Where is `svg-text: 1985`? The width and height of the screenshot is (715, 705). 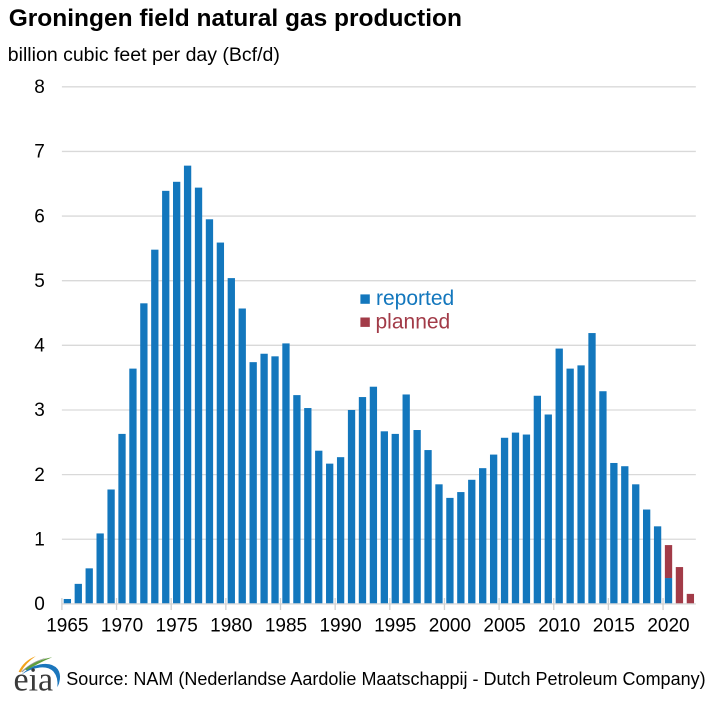 svg-text: 1985 is located at coordinates (286, 625).